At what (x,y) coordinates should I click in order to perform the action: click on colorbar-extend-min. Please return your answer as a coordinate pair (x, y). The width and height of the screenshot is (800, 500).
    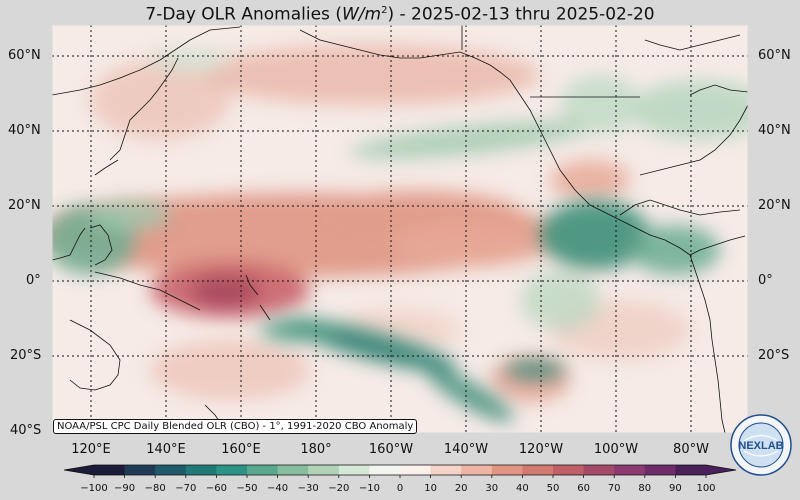
    Looking at the image, I should click on (79, 470).